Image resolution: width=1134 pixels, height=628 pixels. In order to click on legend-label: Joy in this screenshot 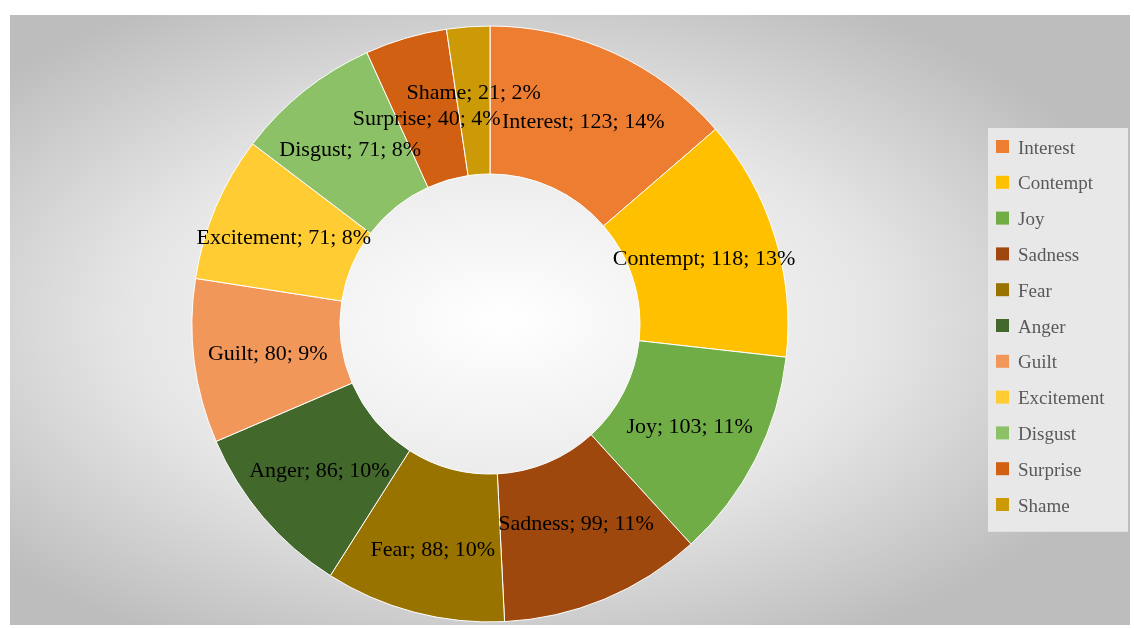, I will do `click(1031, 219)`.